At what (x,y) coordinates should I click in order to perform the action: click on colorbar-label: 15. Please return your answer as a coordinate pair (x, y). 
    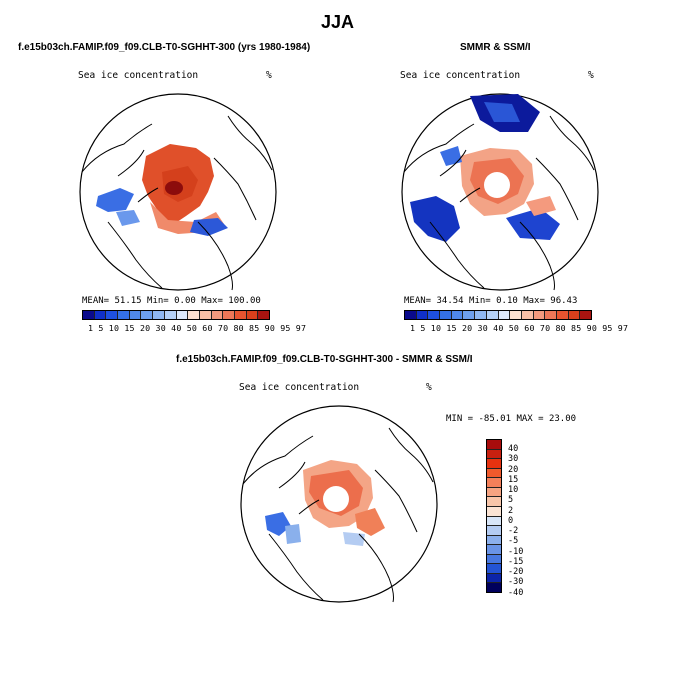
    Looking at the image, I should click on (513, 479).